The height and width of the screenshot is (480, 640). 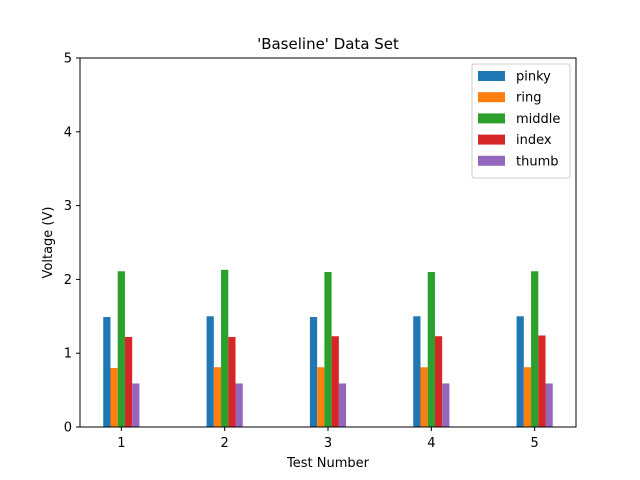 What do you see at coordinates (68, 59) in the screenshot?
I see `y-tick-label: 5` at bounding box center [68, 59].